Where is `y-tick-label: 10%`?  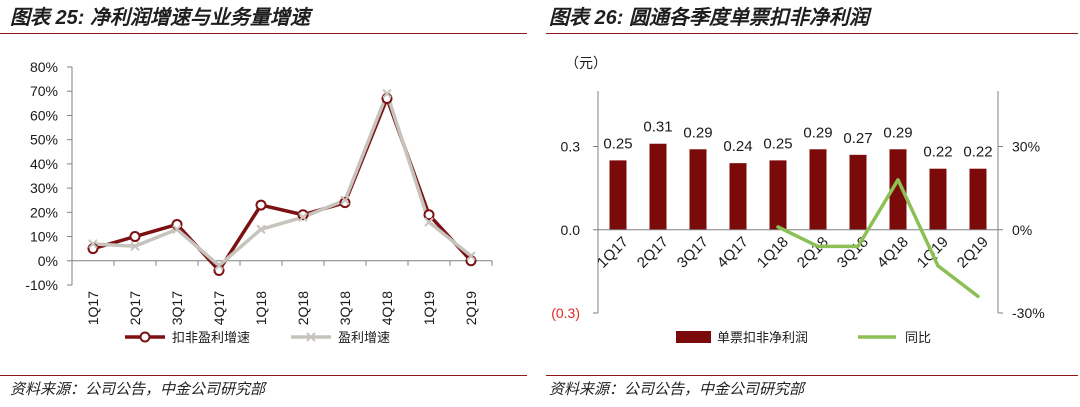 y-tick-label: 10% is located at coordinates (44, 237).